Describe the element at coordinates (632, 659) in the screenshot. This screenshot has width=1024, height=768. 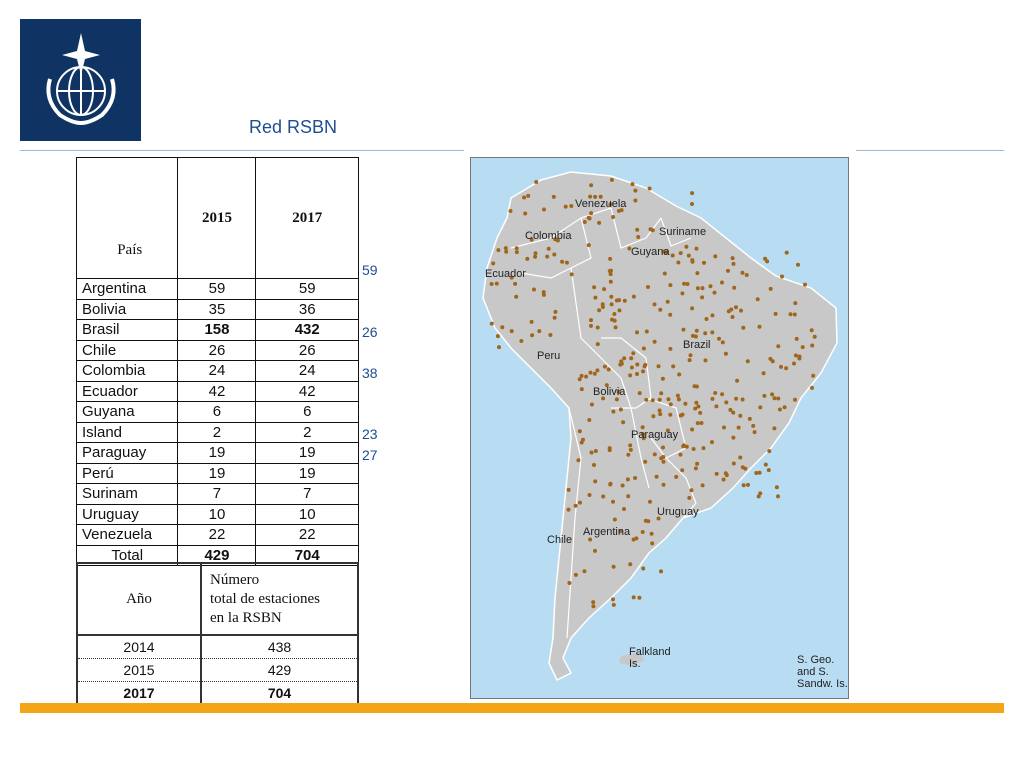
I see `falkland-islands` at that location.